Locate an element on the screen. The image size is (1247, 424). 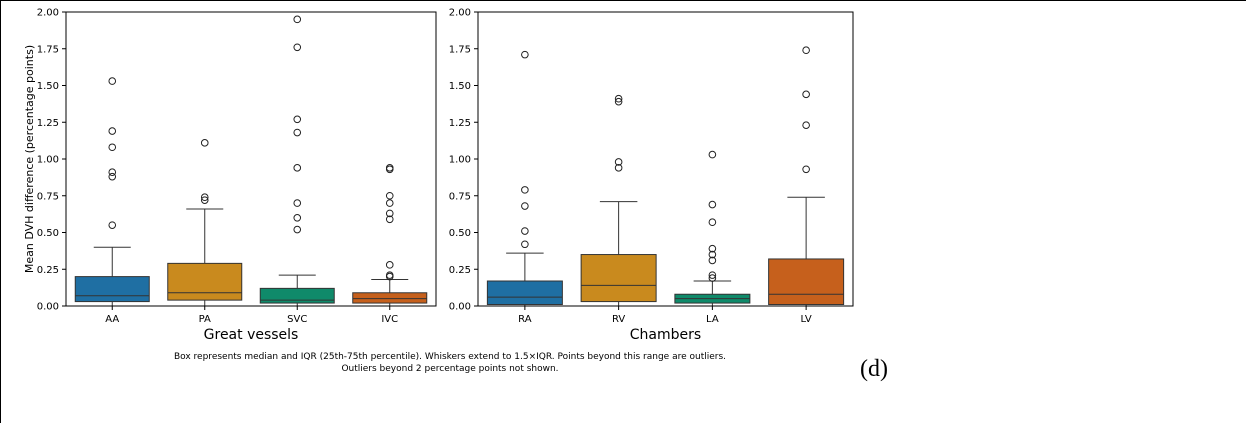
x-tick-label: LV is located at coordinates (805, 319).